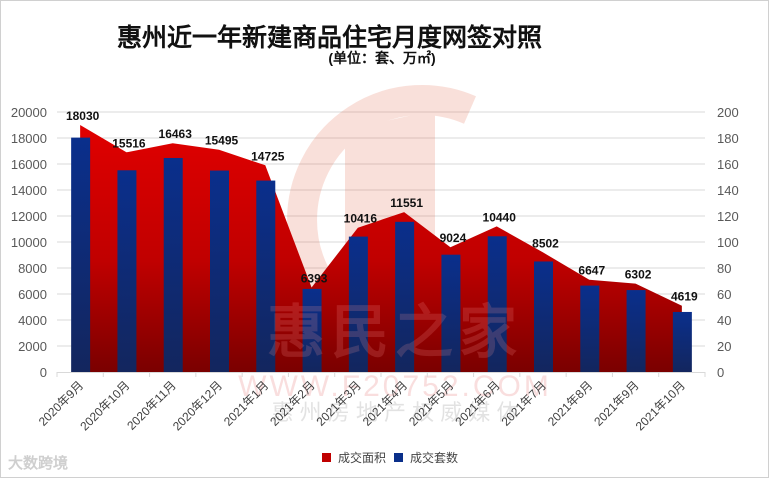 The height and width of the screenshot is (478, 769). I want to click on legend-bar-label: 成交套数, so click(434, 458).